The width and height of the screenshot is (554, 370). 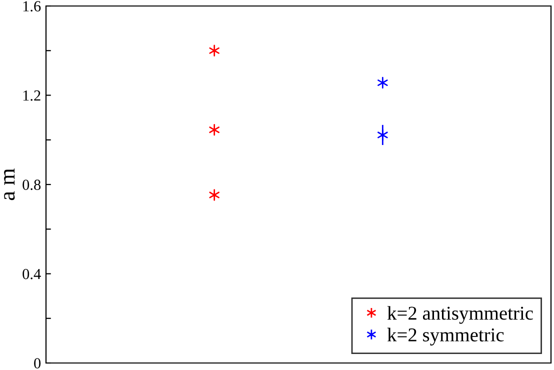 What do you see at coordinates (32, 6) in the screenshot?
I see `y-tick-label: 1.6` at bounding box center [32, 6].